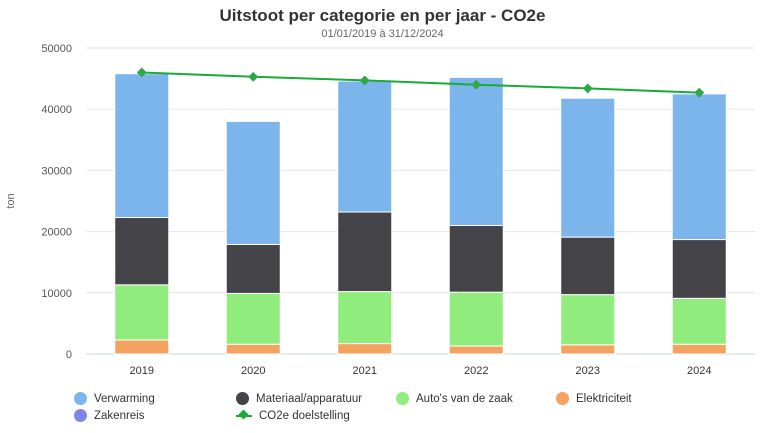 The image size is (765, 433). Describe the element at coordinates (304, 415) in the screenshot. I see `legend-label: CO2e doelstelling` at that location.